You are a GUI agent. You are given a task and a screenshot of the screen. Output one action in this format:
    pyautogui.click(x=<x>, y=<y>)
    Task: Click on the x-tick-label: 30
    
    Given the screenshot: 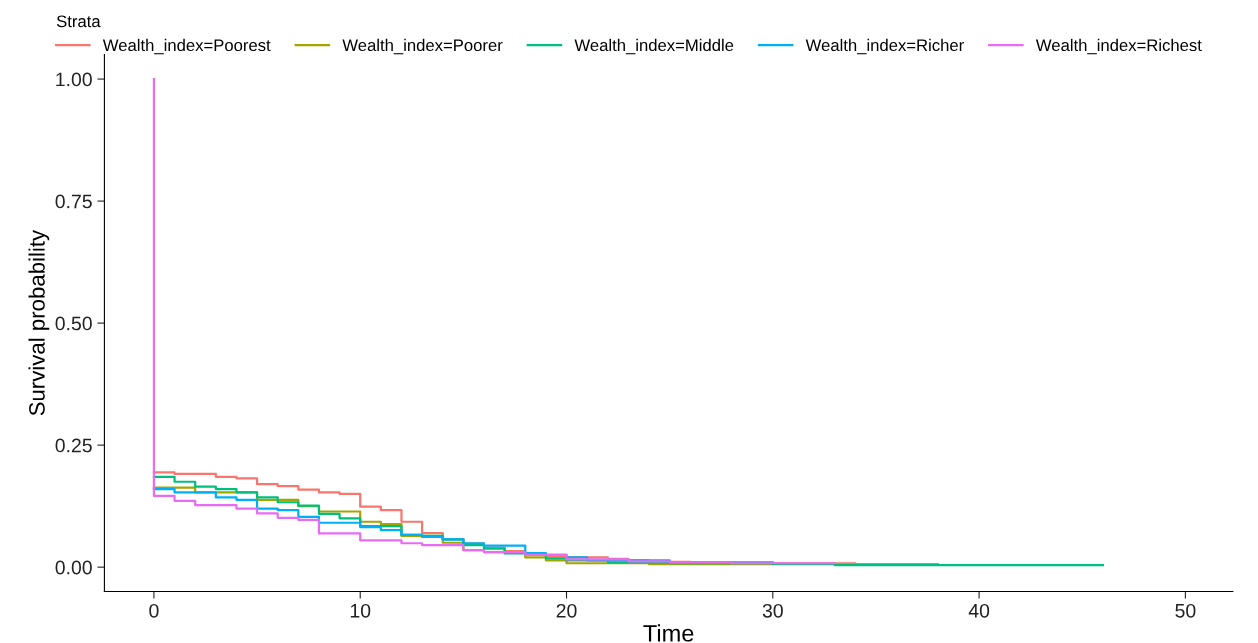 What is the action you would take?
    pyautogui.click(x=772, y=610)
    